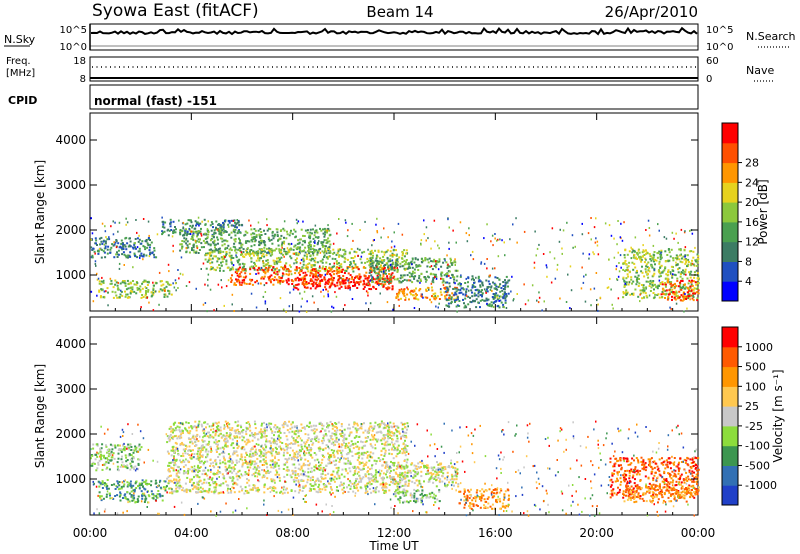  I want to click on freq-label-line1: Freq., so click(18, 61).